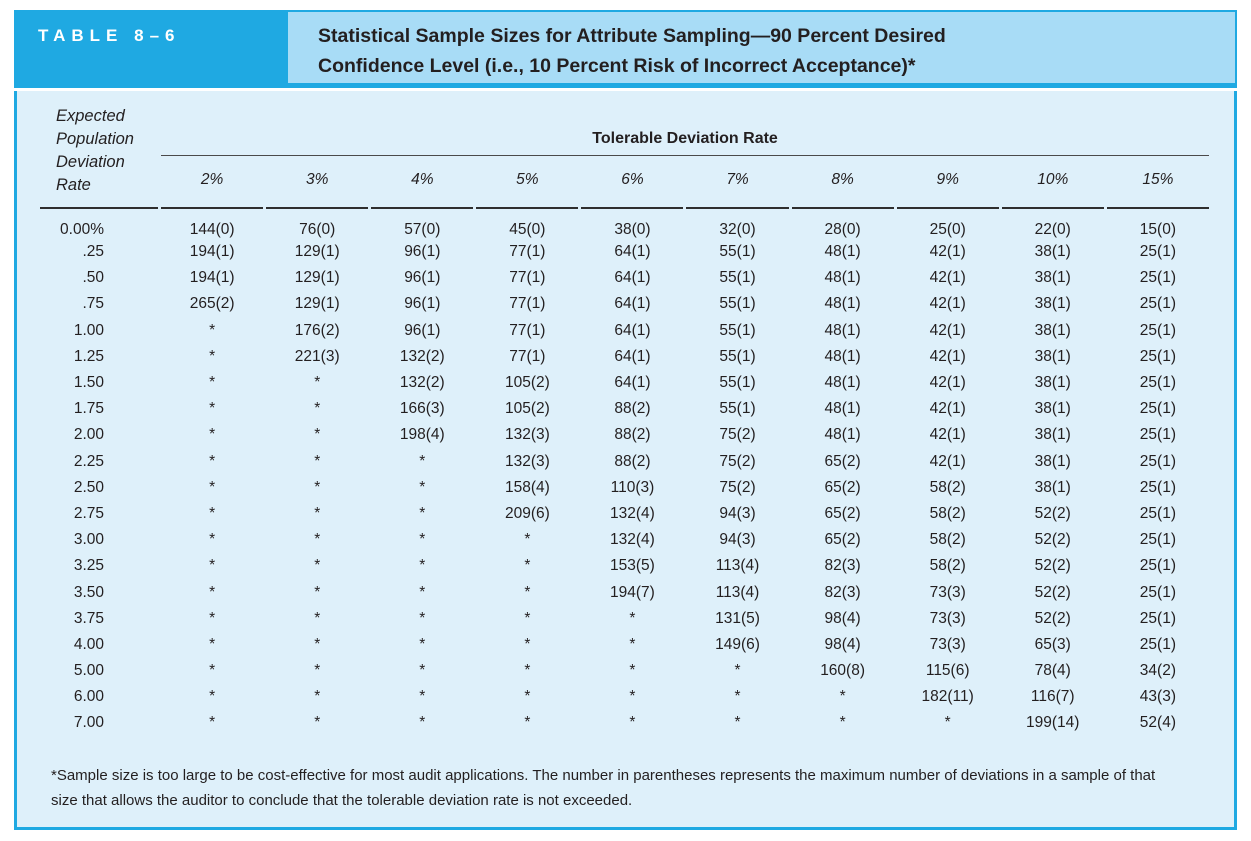 The width and height of the screenshot is (1251, 841). Describe the element at coordinates (527, 182) in the screenshot. I see `column-header-5pct: 5%` at that location.